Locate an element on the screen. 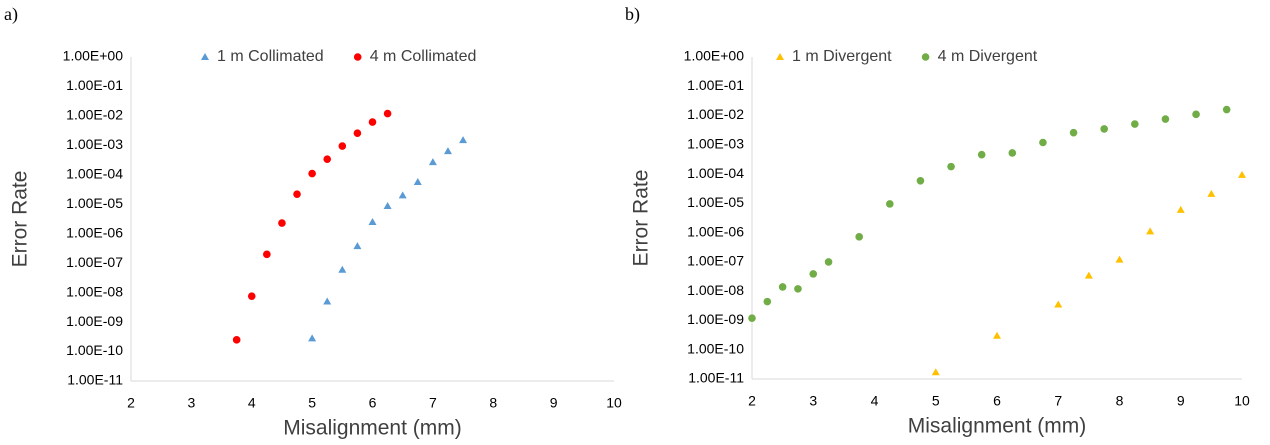  legend-label: 1 m Collimated is located at coordinates (270, 56).